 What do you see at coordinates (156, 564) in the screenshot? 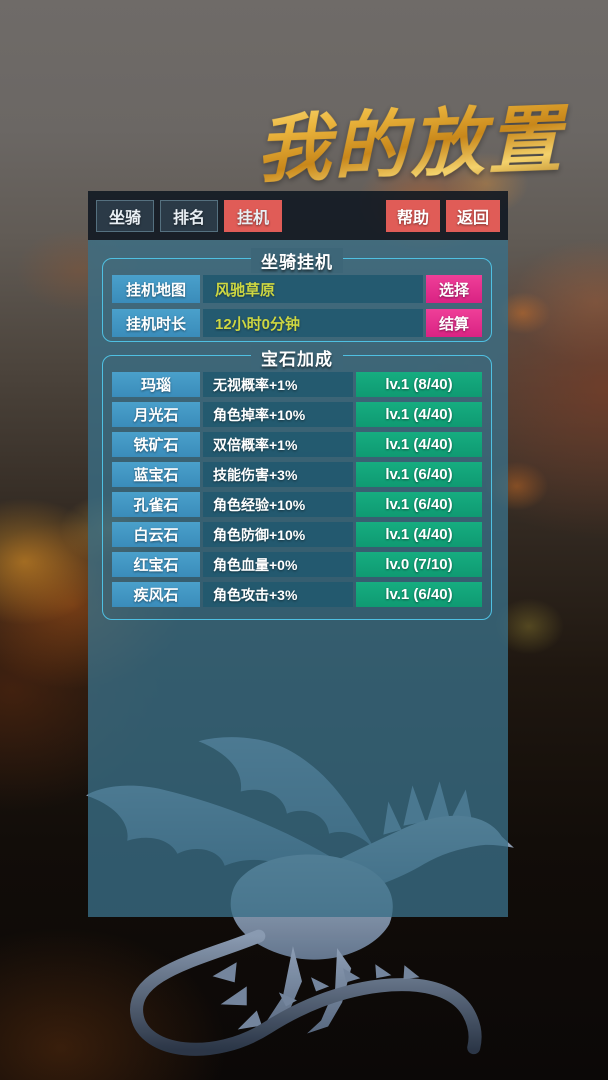
I see `gem-name: 红宝石` at bounding box center [156, 564].